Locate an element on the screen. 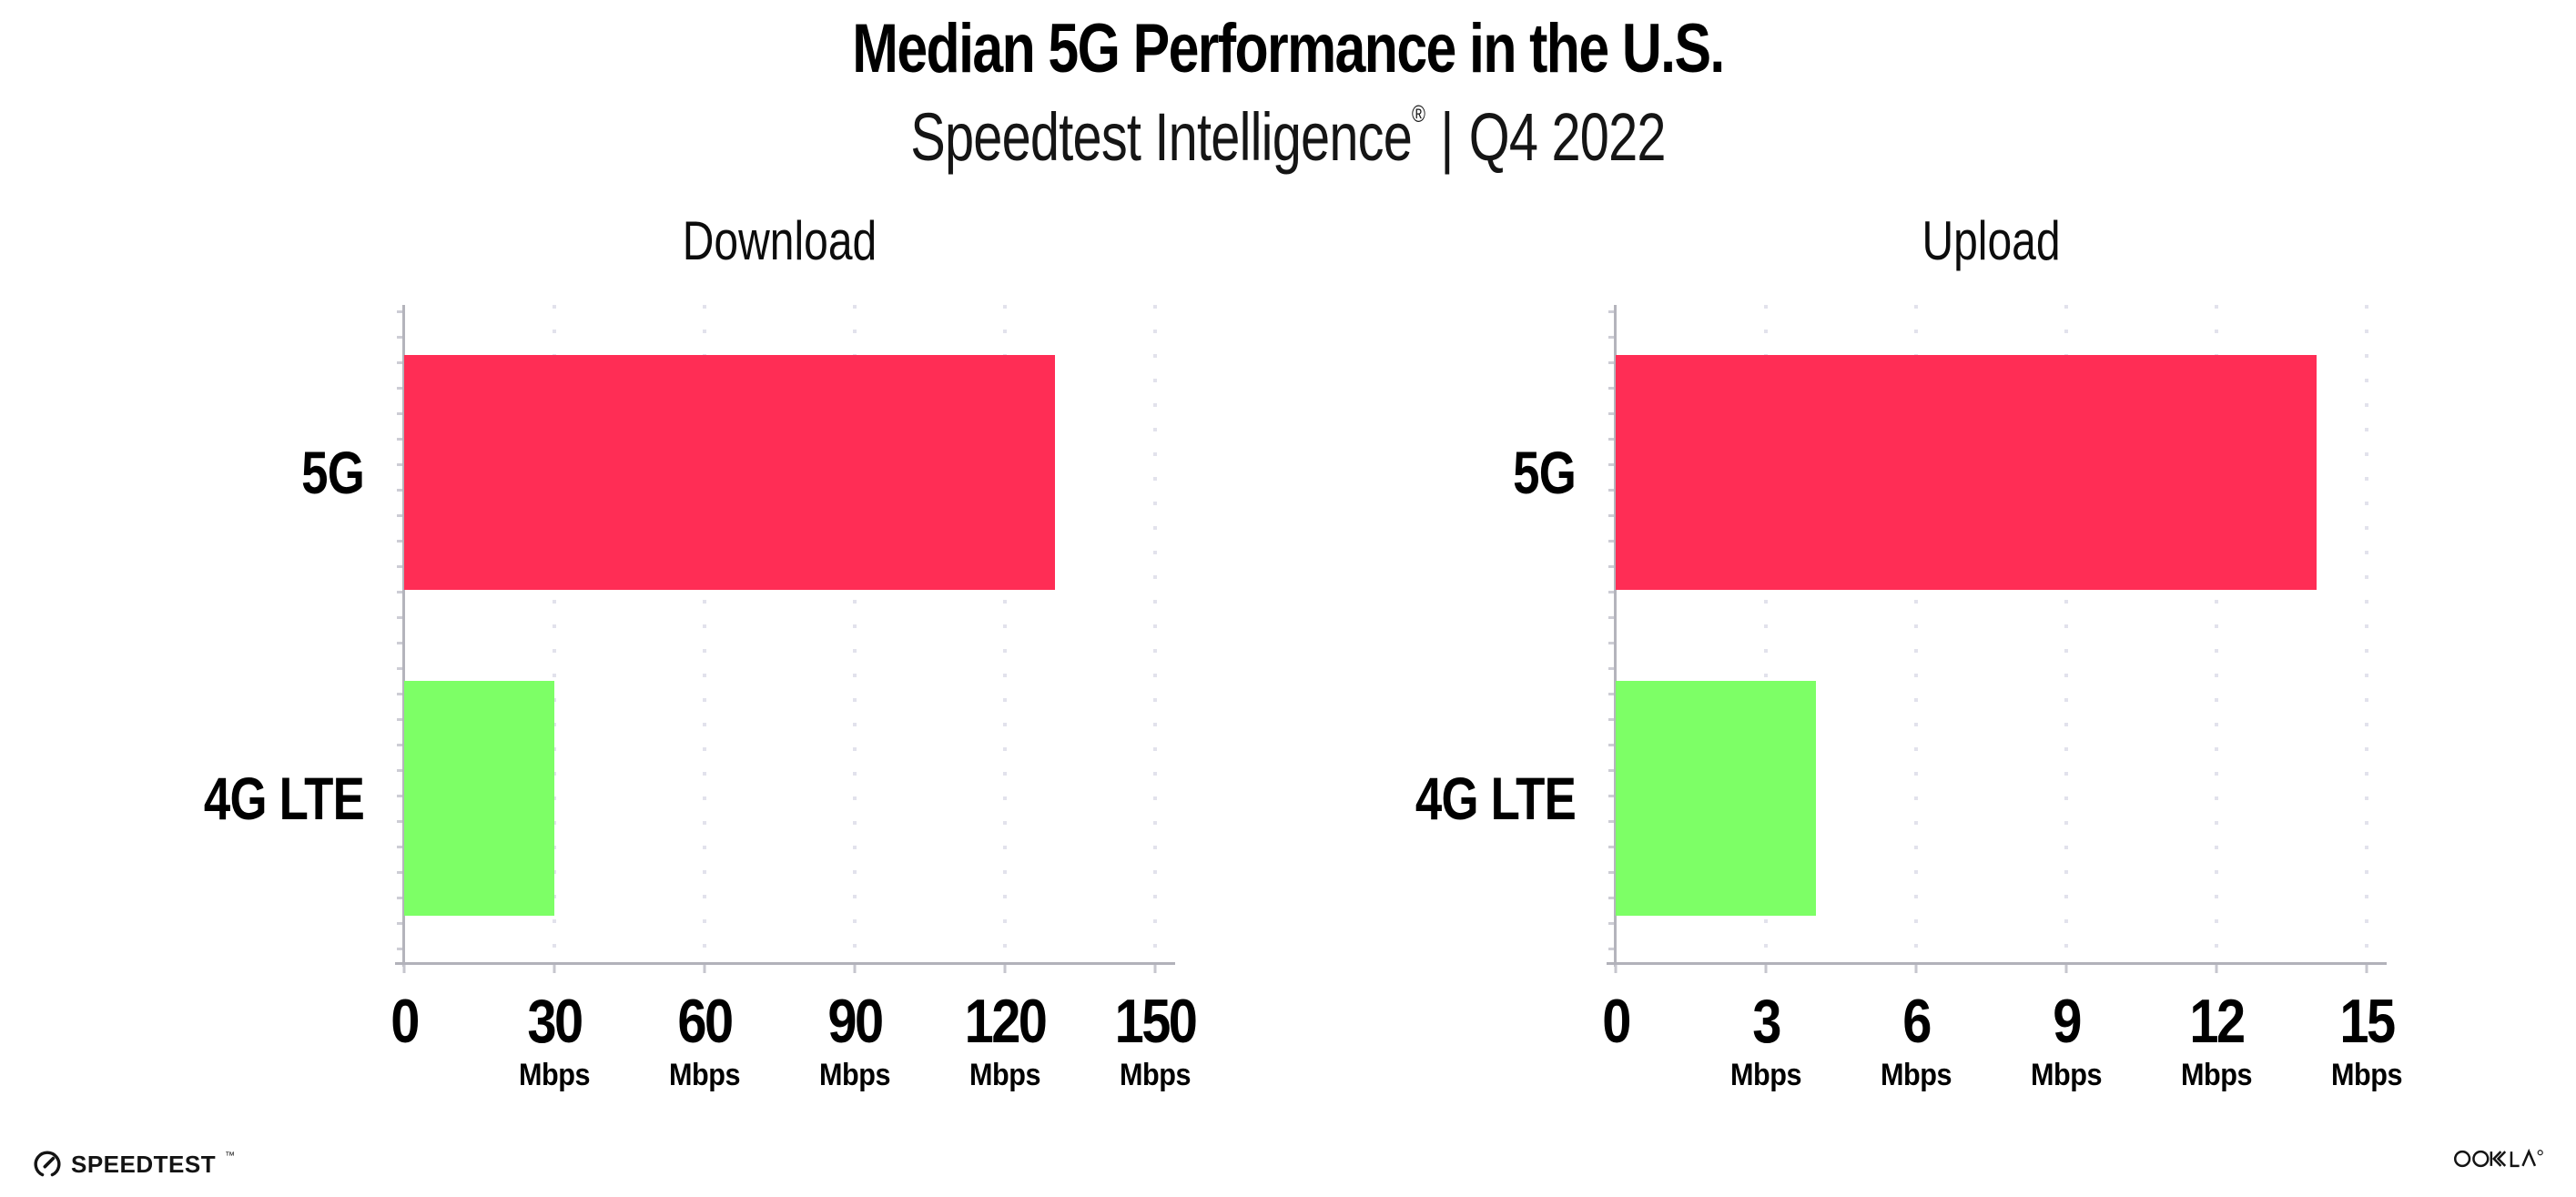  x-tick-label: 60 is located at coordinates (705, 1021).